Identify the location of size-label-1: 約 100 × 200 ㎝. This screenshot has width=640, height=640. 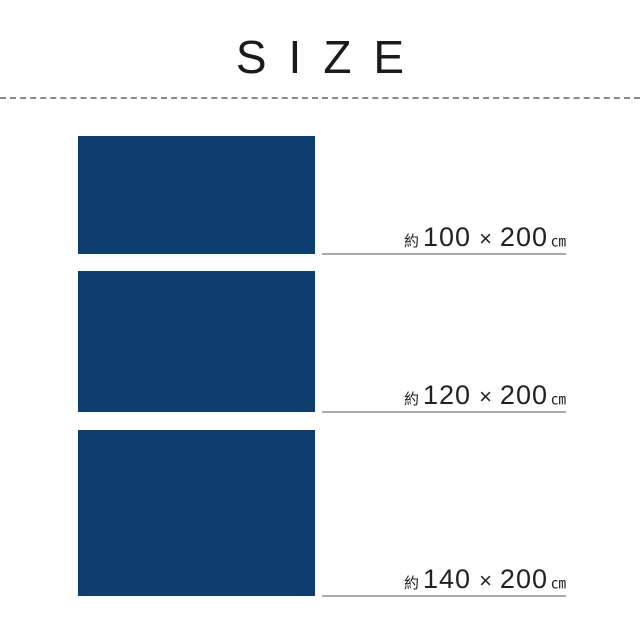
(444, 238).